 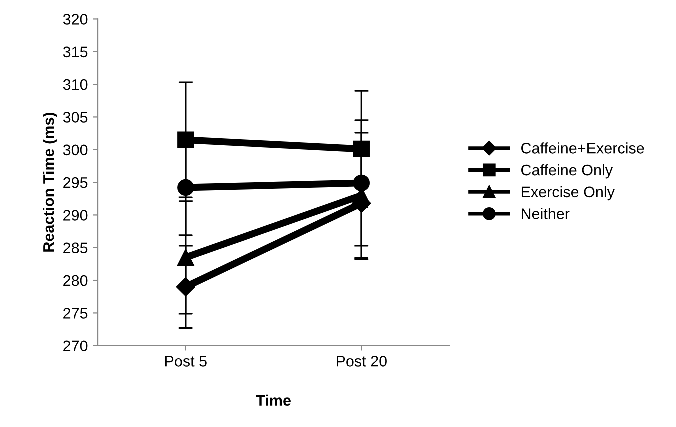 I want to click on legend-label: Exercise Only, so click(x=568, y=193).